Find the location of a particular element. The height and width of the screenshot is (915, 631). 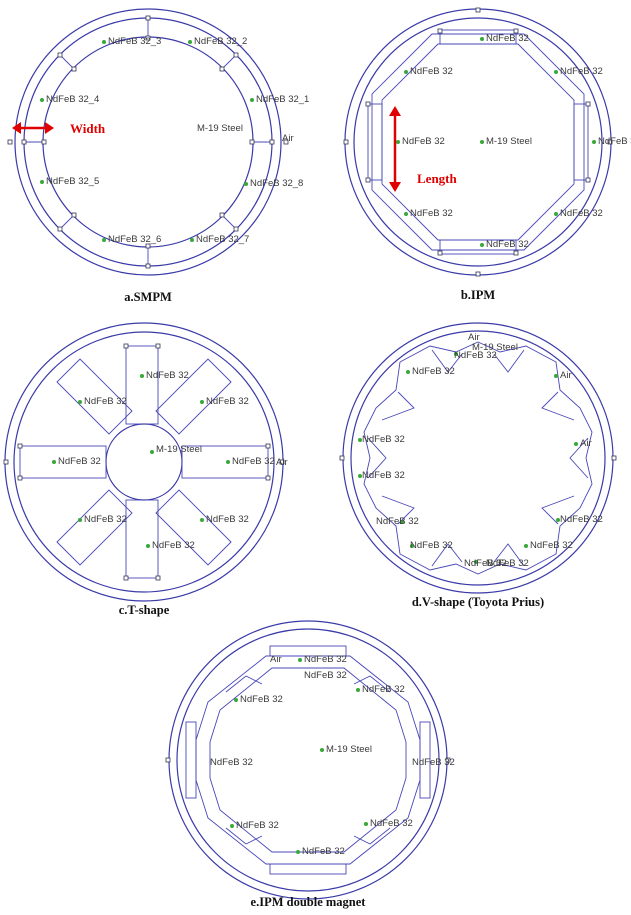

ipm-core-label: M-19 Steel is located at coordinates (509, 141).